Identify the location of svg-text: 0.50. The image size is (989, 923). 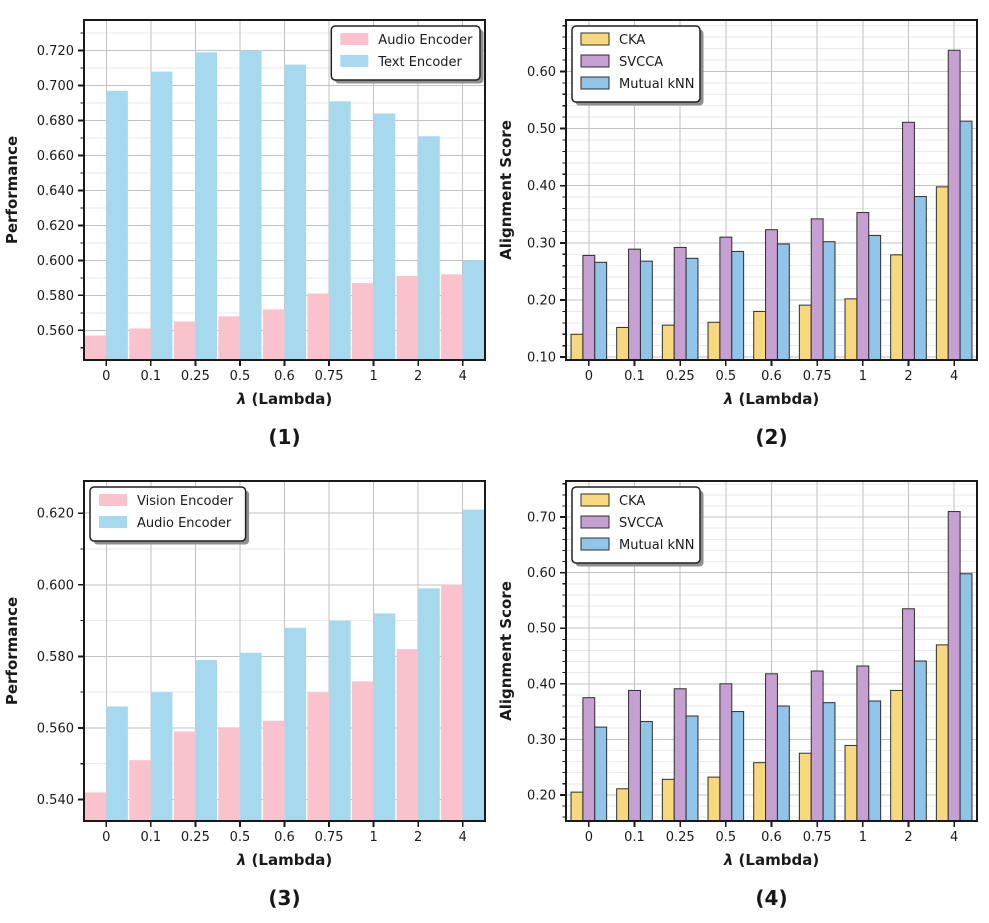
(541, 129).